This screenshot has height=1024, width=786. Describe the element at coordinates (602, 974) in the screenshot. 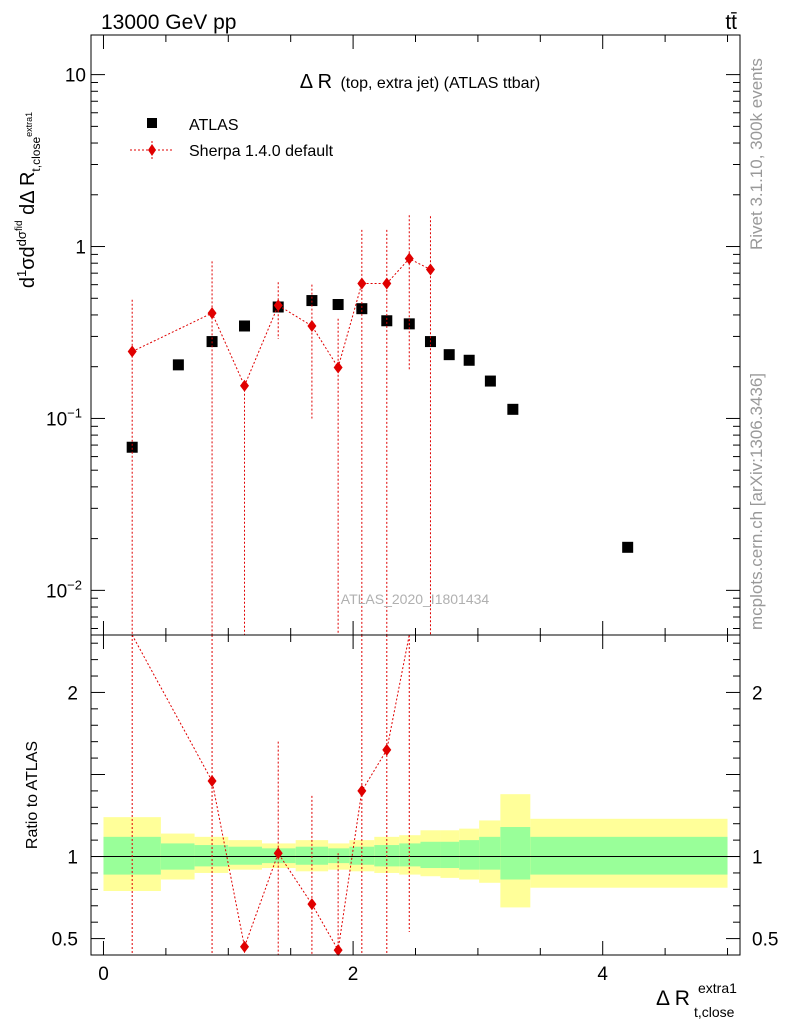

I see `x-tick-label-2: 4` at that location.